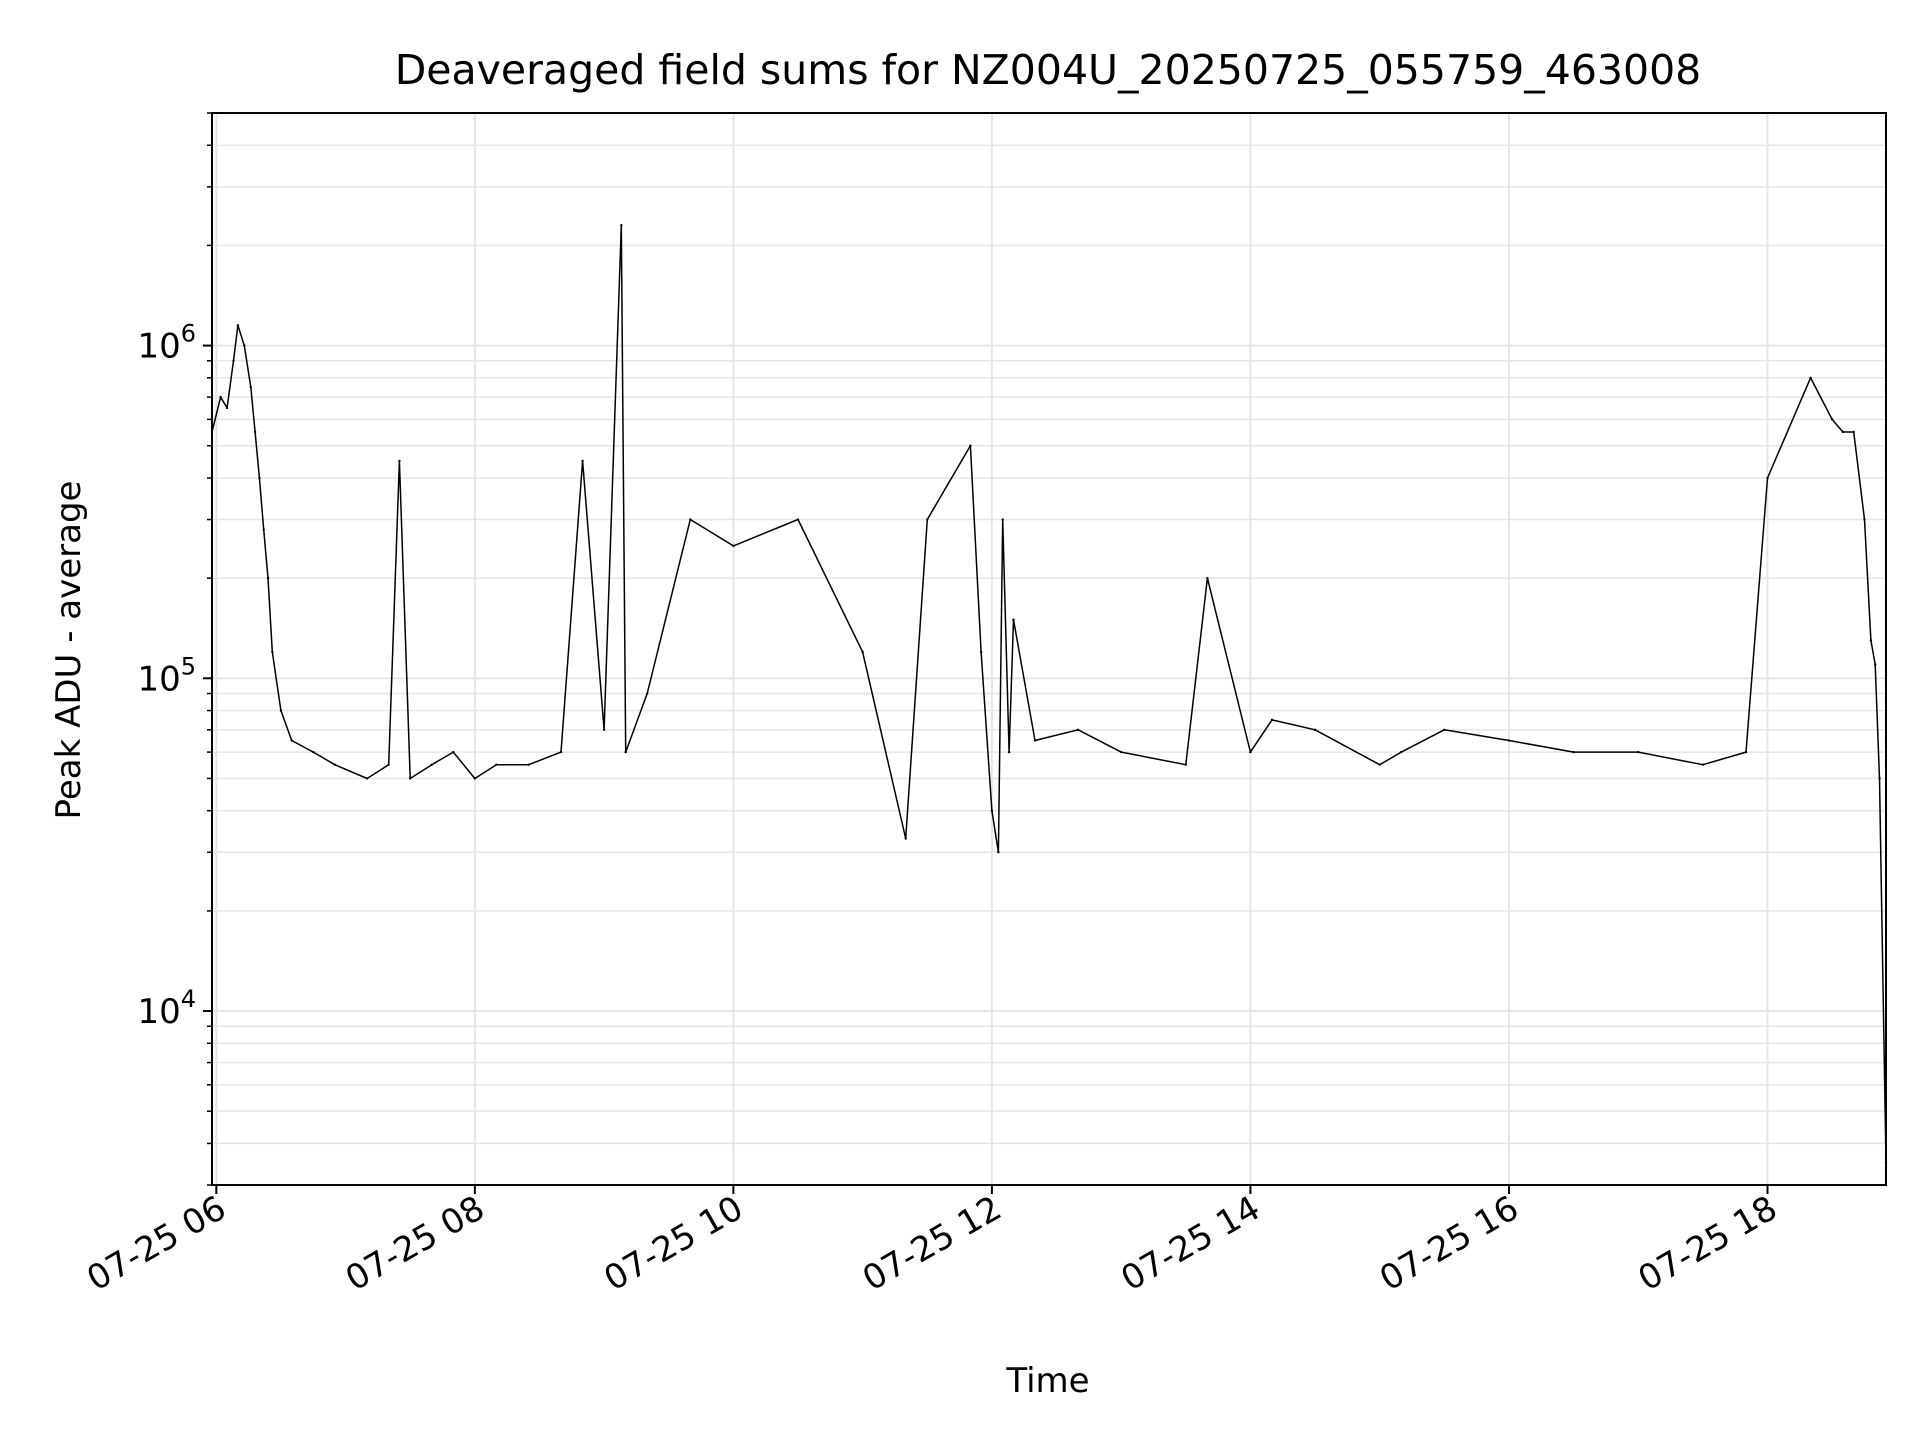 This screenshot has width=1920, height=1440. I want to click on x-tick-label: 07-25 12, so click(932, 1243).